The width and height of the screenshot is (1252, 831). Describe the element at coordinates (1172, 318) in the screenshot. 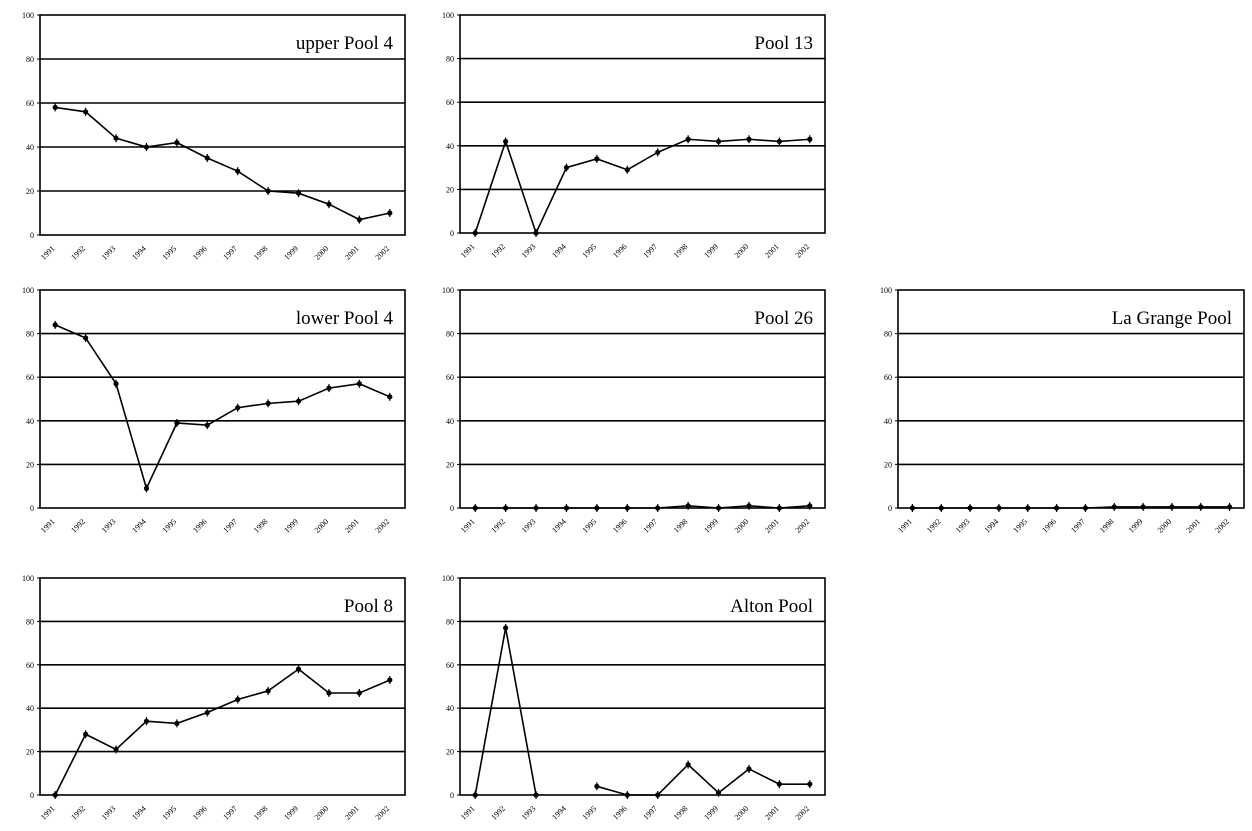

I see `chart-title: La Grange Pool` at that location.